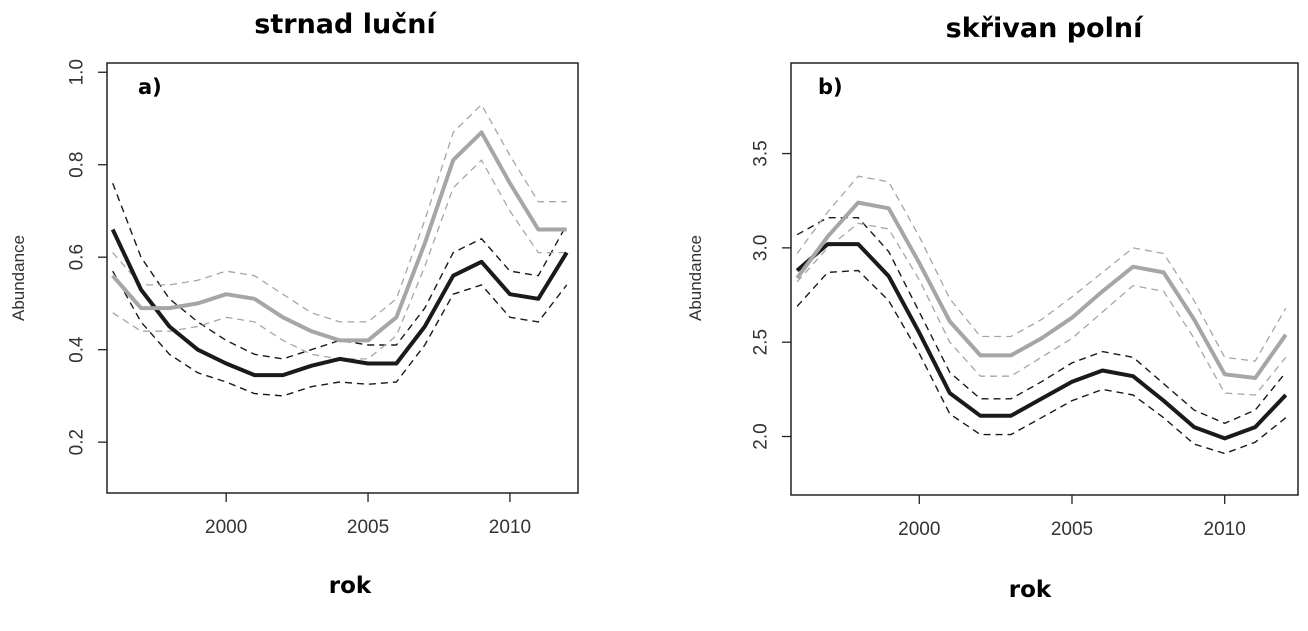 The height and width of the screenshot is (631, 1308). What do you see at coordinates (1045, 28) in the screenshot?
I see `chart-title: skřivan polní` at bounding box center [1045, 28].